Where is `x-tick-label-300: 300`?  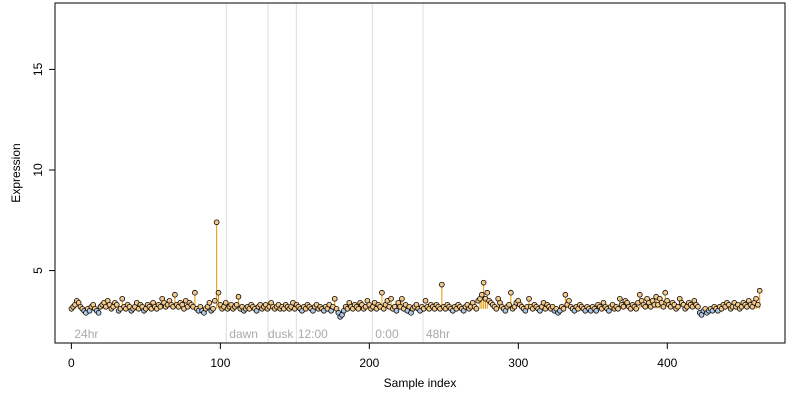 x-tick-label-300: 300 is located at coordinates (518, 363).